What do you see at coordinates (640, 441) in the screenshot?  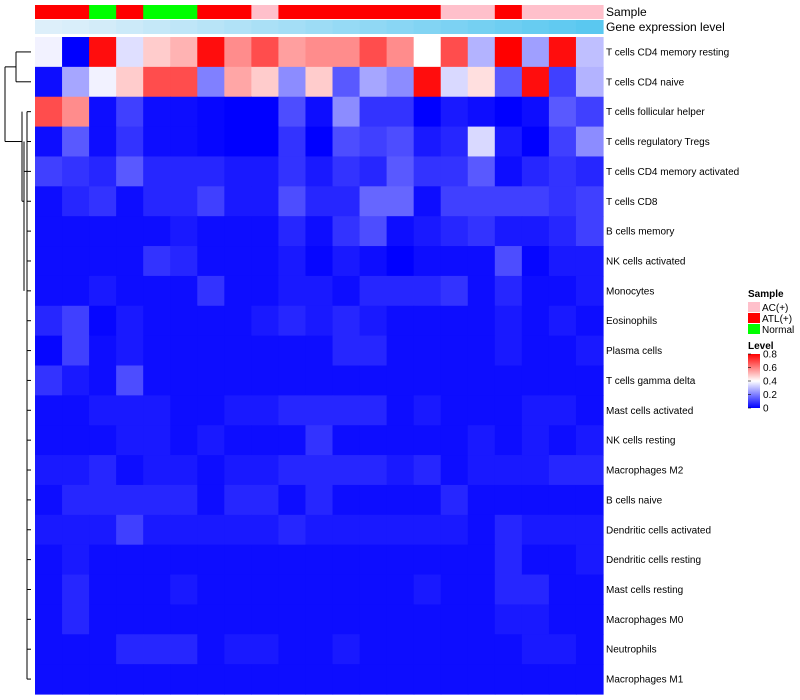 I see `row-label: NK cells resting` at bounding box center [640, 441].